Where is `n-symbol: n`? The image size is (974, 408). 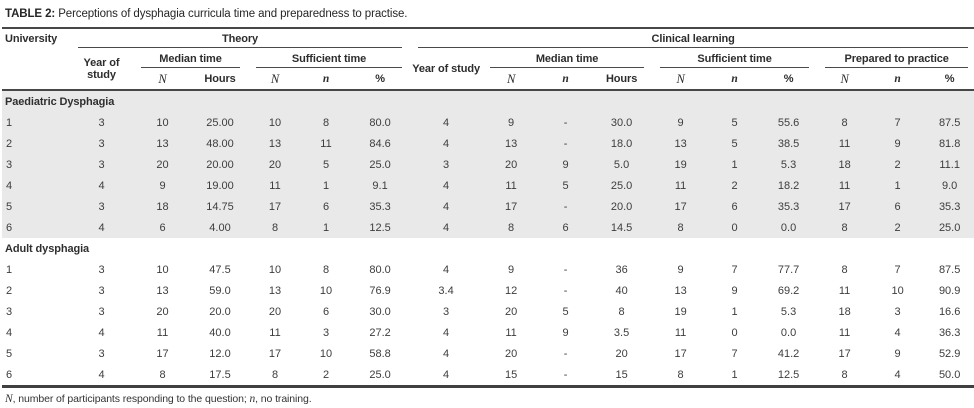
n-symbol: n is located at coordinates (897, 79).